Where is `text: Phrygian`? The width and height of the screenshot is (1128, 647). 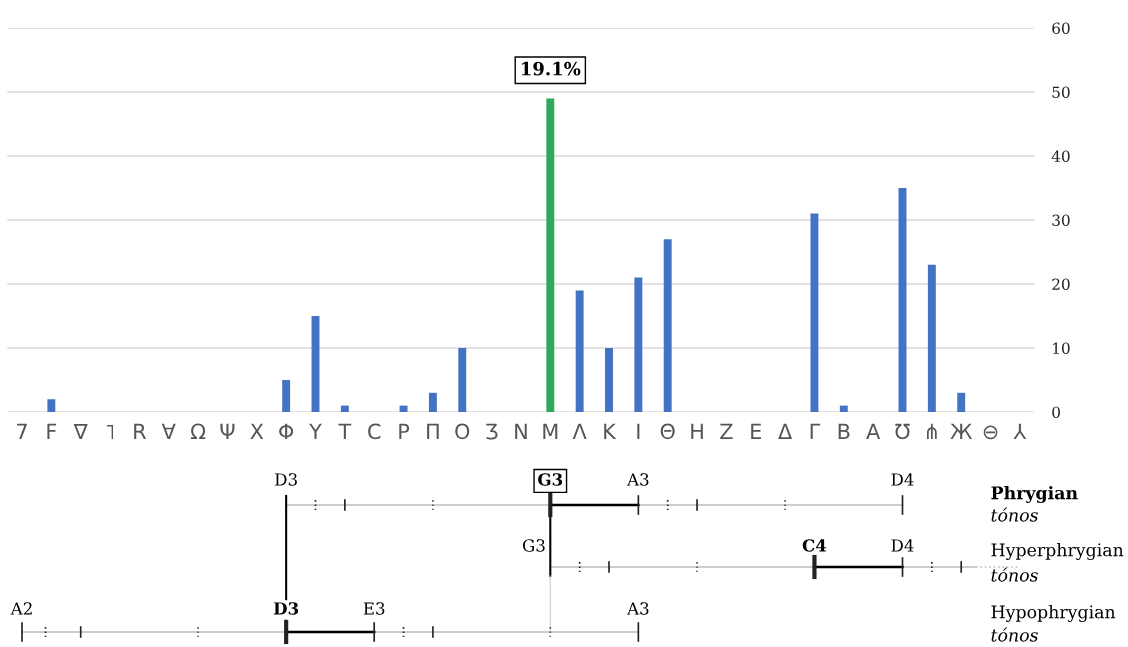 text: Phrygian is located at coordinates (1034, 494).